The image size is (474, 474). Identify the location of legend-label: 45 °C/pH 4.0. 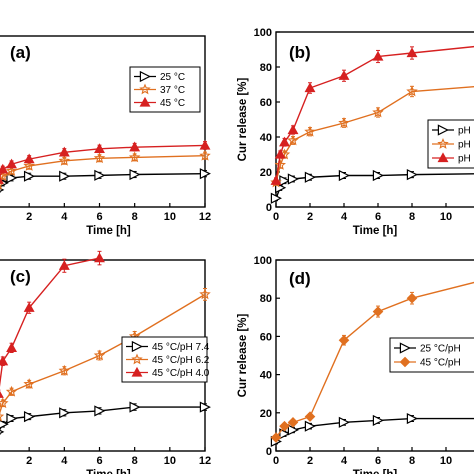
(181, 373).